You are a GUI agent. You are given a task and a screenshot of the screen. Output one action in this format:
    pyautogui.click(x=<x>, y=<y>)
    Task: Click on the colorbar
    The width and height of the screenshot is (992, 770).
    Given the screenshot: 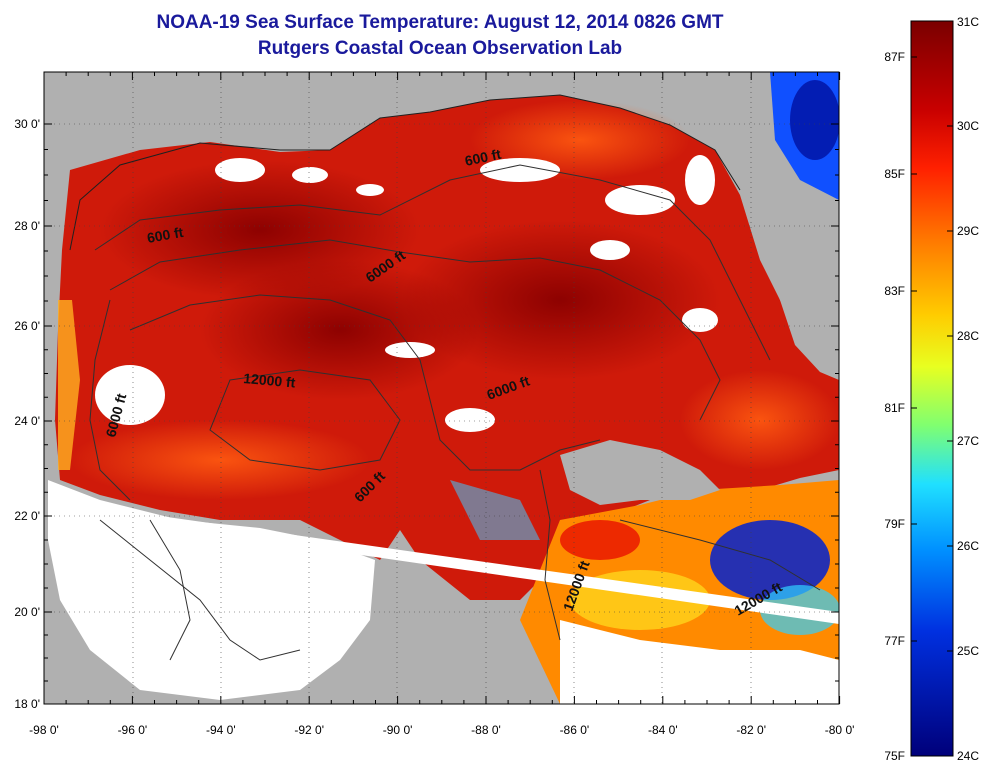 What is the action you would take?
    pyautogui.click(x=932, y=388)
    